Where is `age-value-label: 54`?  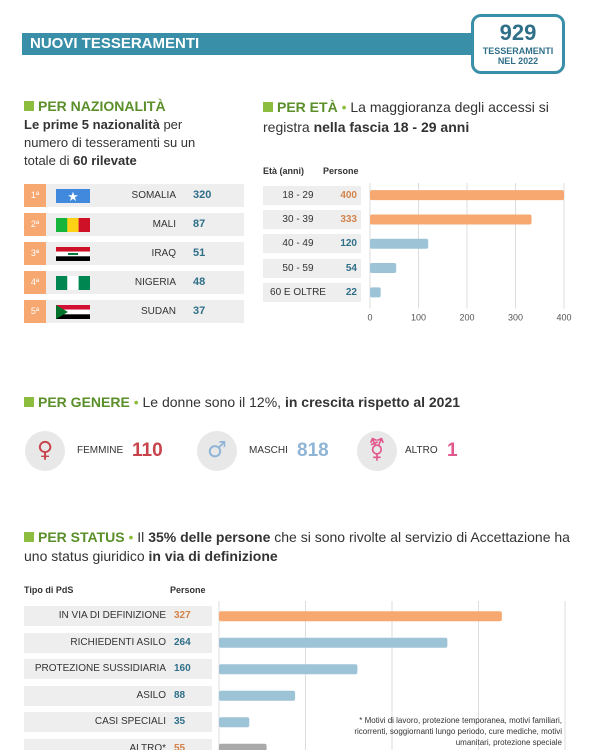
age-value-label: 54 is located at coordinates (351, 268).